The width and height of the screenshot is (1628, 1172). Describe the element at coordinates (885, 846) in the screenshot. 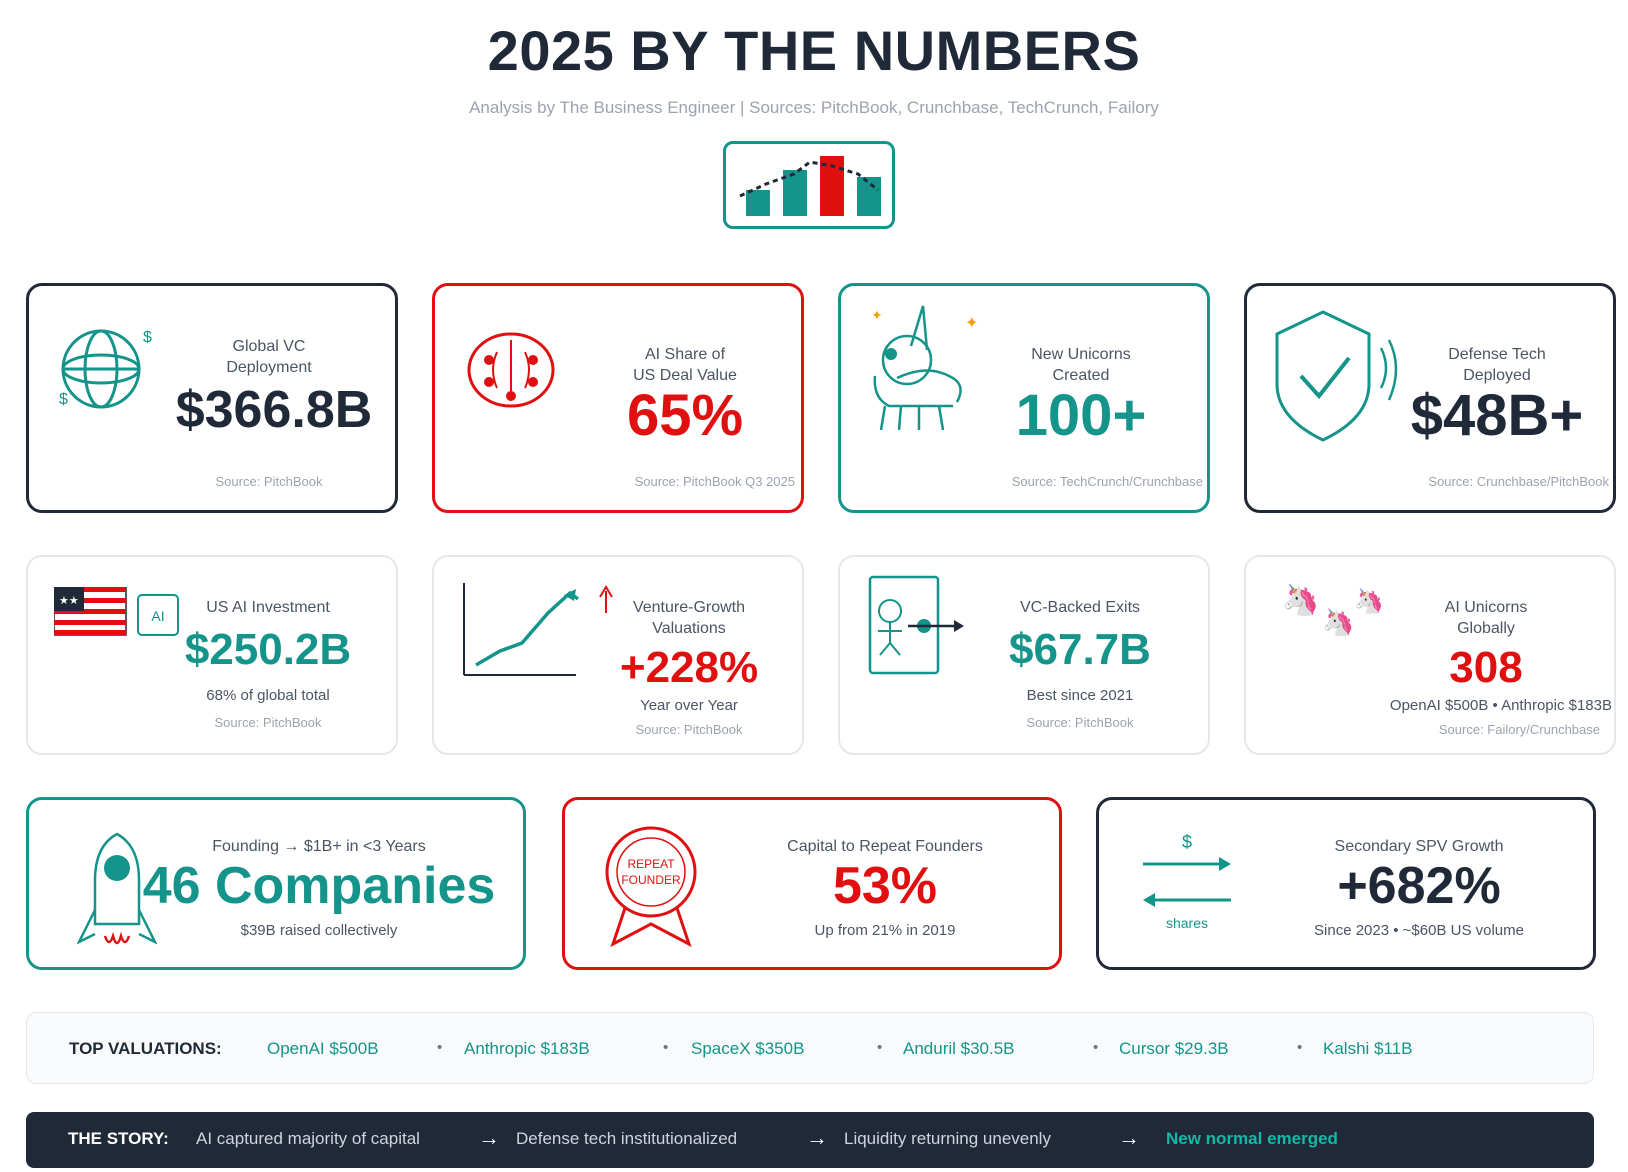

I see `stat-label: Capital to Repeat Founders` at that location.